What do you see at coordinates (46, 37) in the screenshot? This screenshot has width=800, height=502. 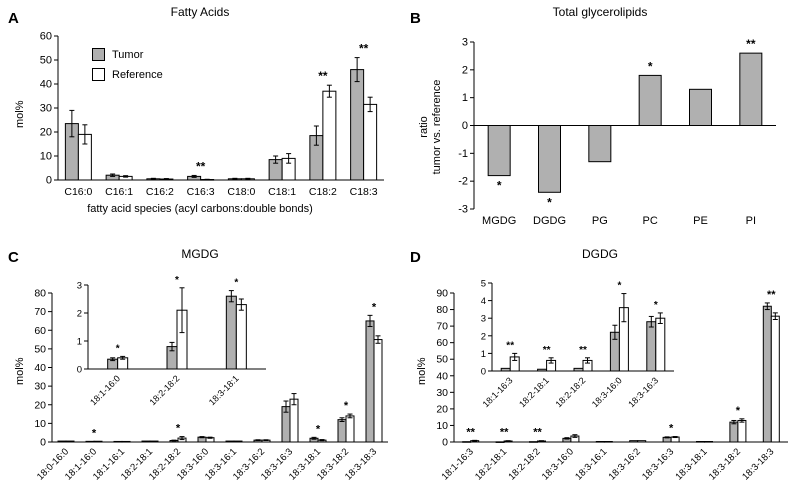 I see `svg-text: 60` at bounding box center [46, 37].